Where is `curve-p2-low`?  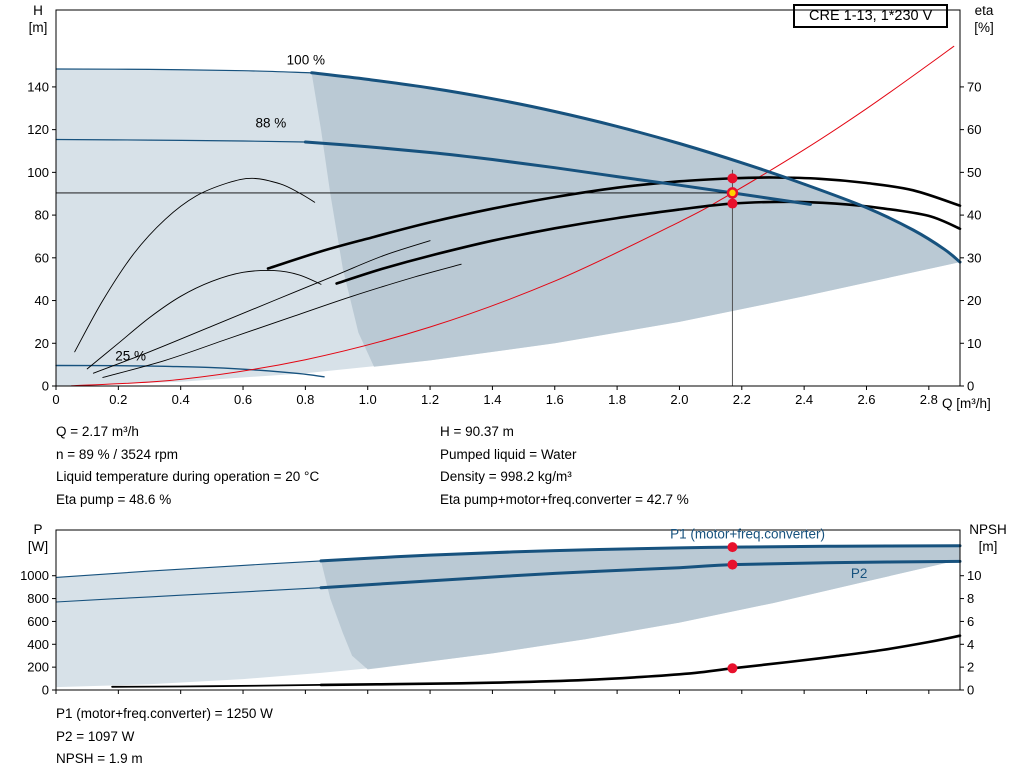
curve-p2-low is located at coordinates (188, 595).